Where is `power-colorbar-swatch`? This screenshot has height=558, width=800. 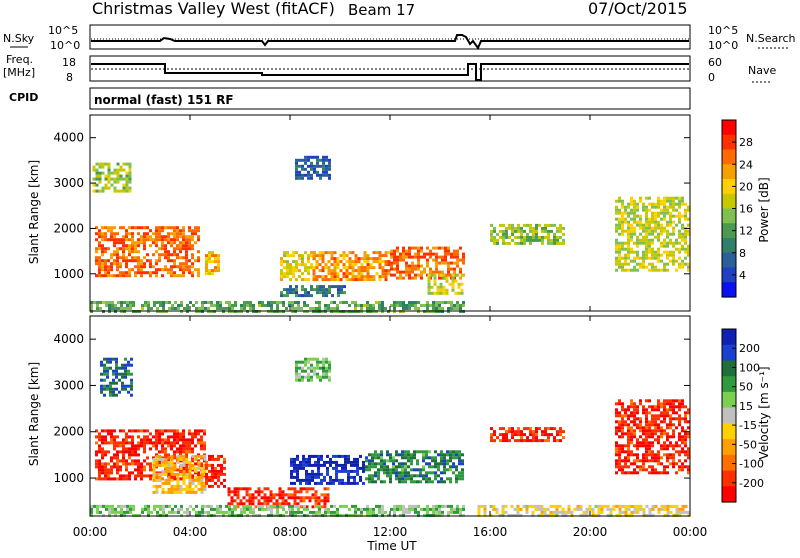 power-colorbar-swatch is located at coordinates (729, 142).